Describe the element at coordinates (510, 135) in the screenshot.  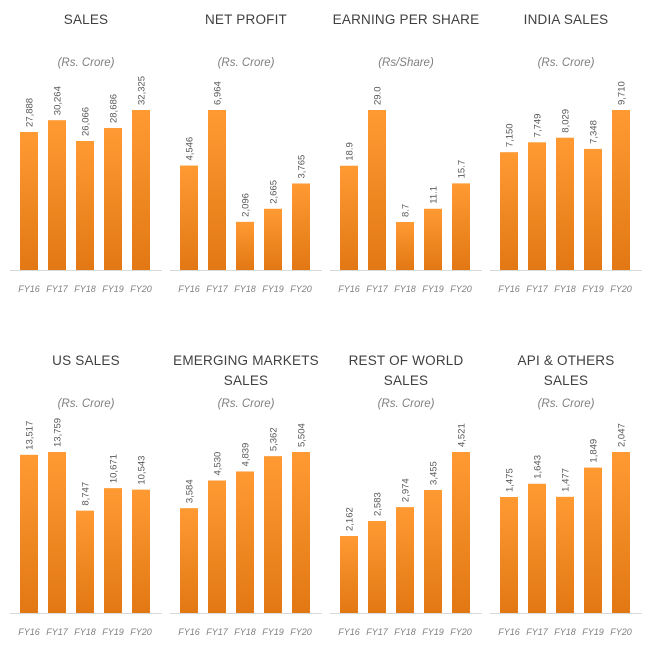
I see `data-label: 7,150` at that location.